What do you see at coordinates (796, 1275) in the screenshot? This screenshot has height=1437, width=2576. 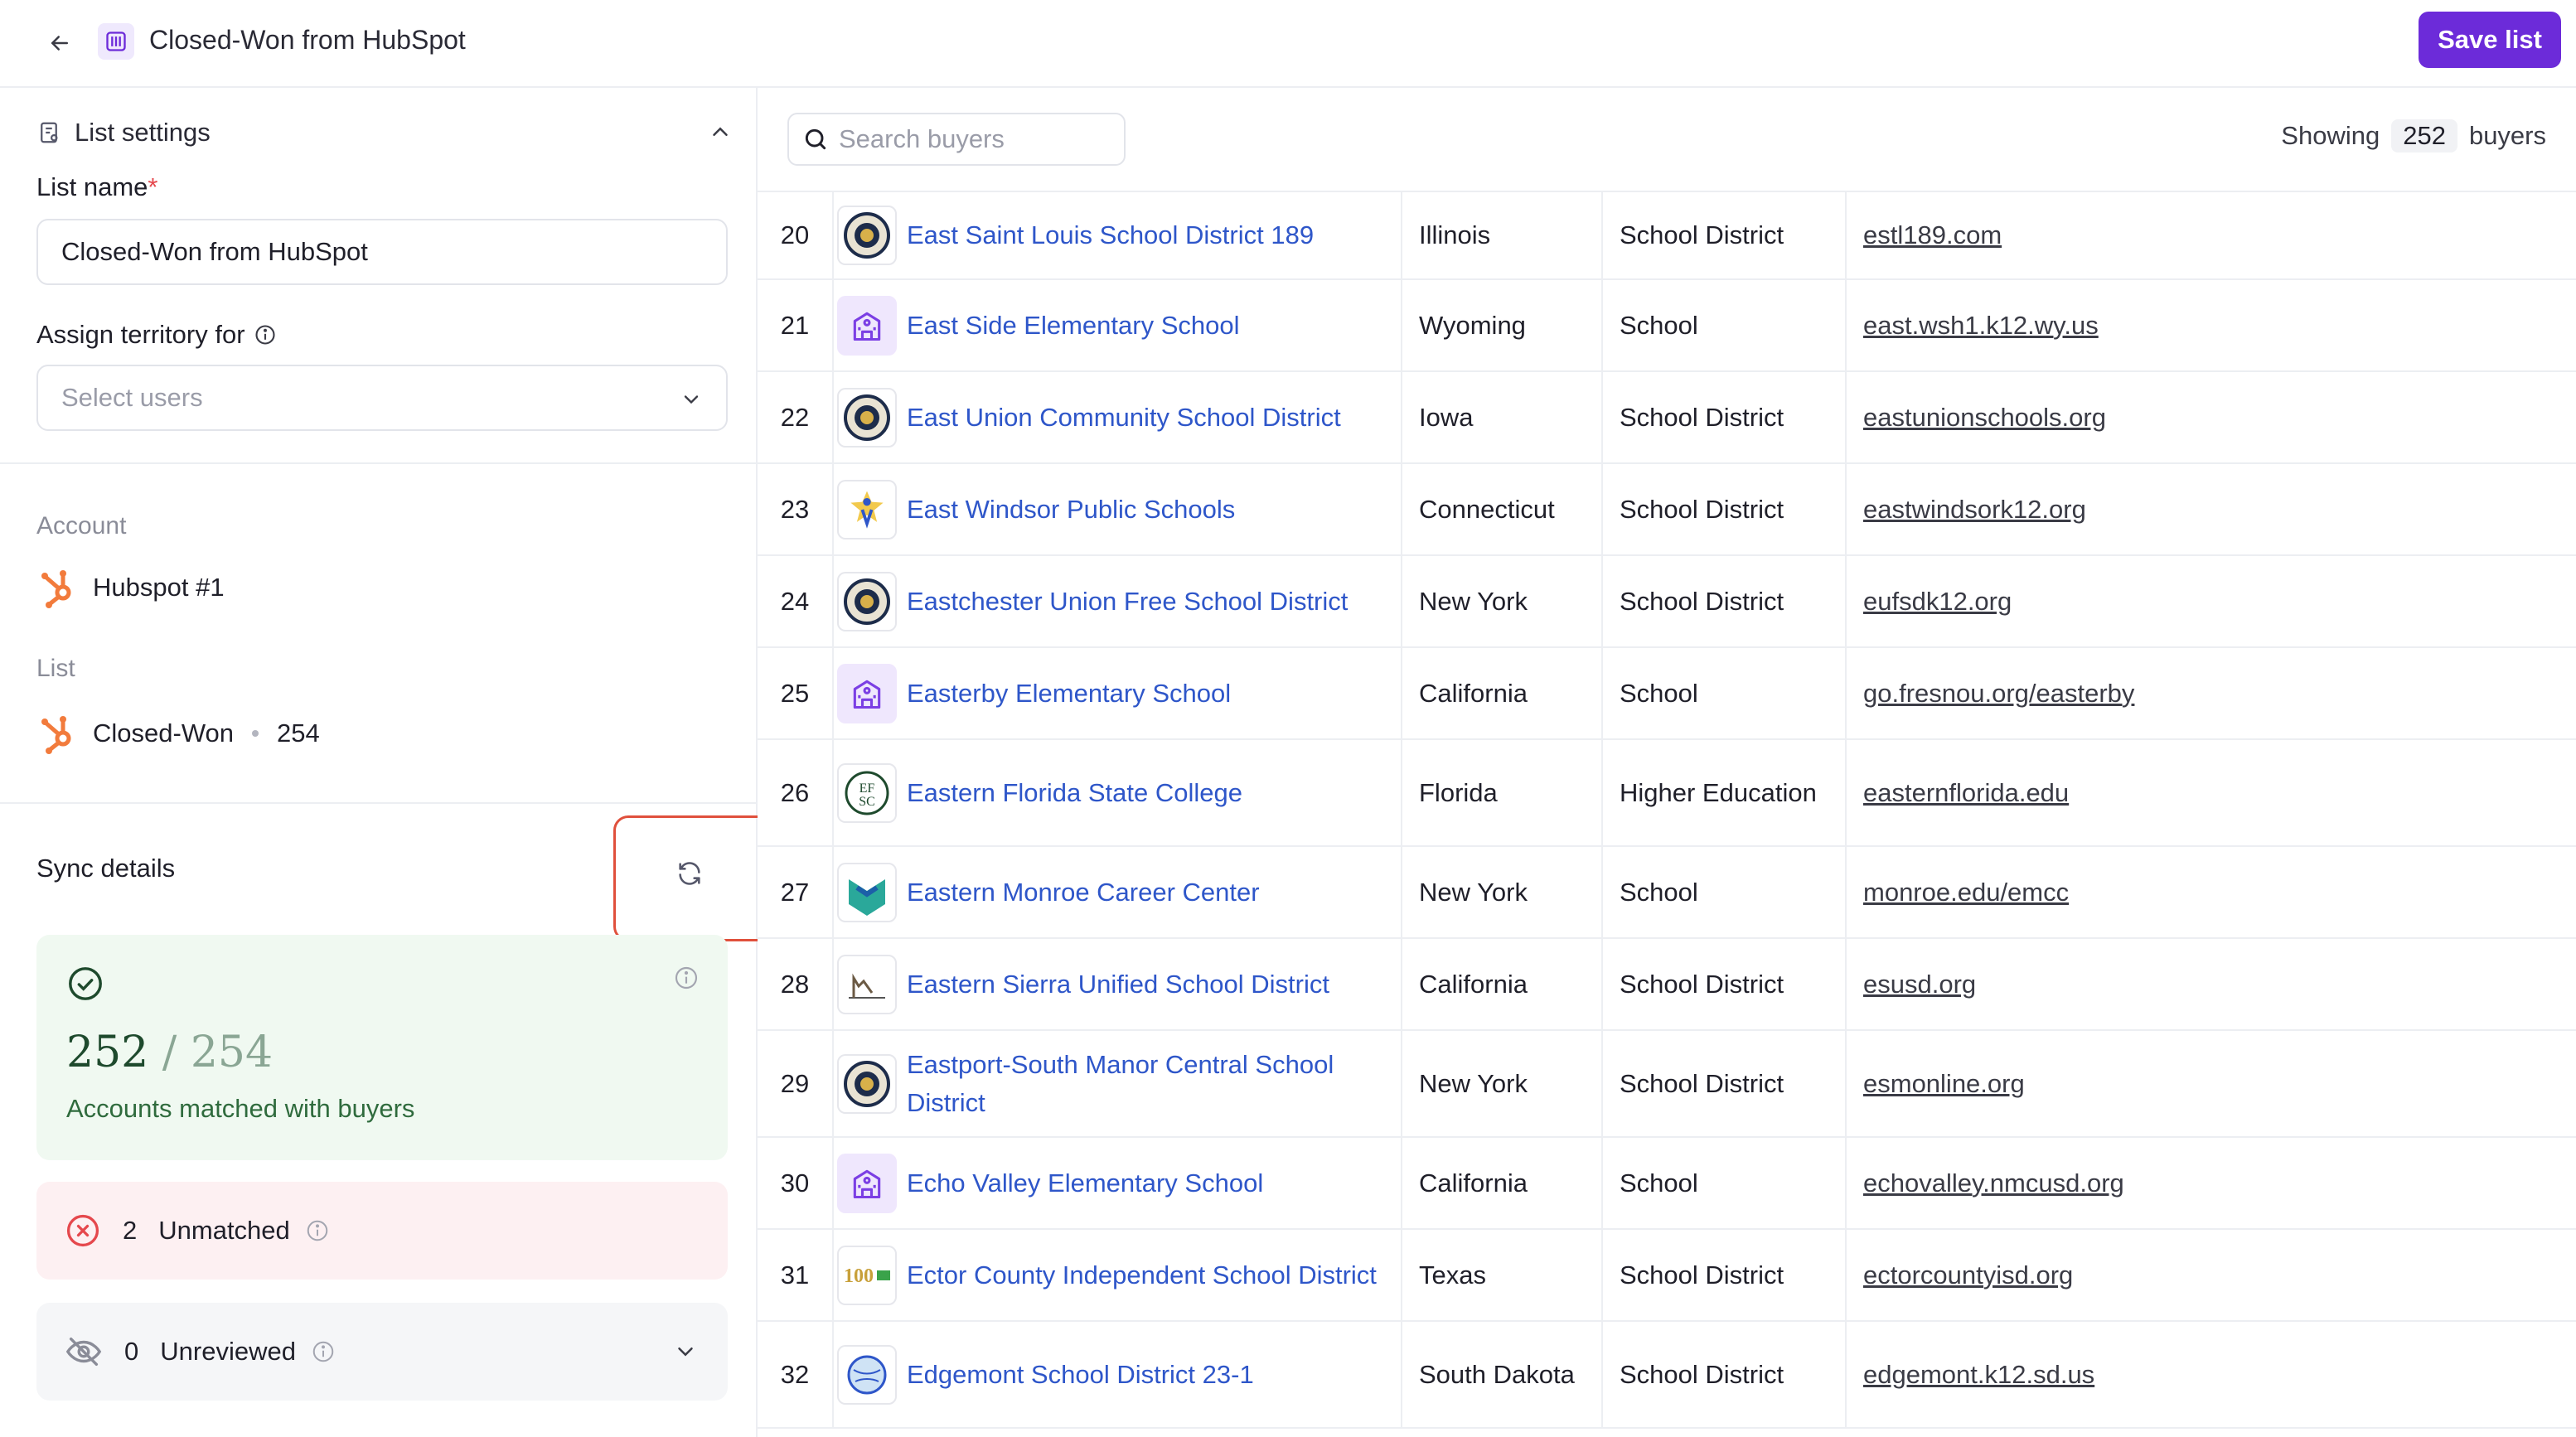 I see `row-number: 31` at bounding box center [796, 1275].